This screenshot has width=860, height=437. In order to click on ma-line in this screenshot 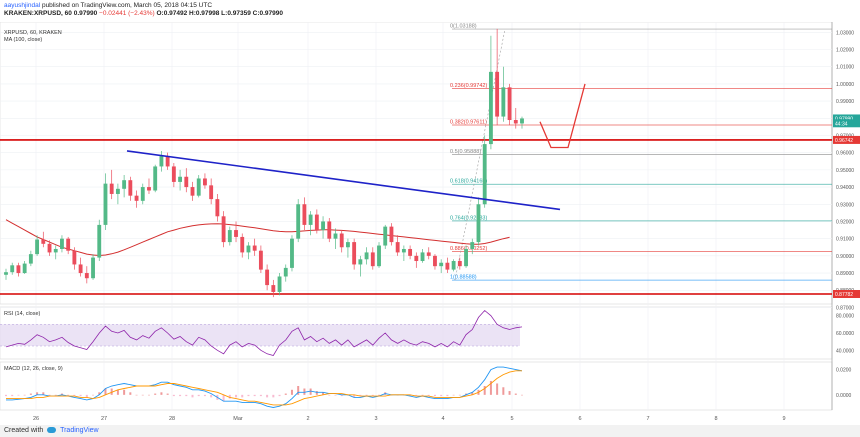, I will do `click(257, 238)`.